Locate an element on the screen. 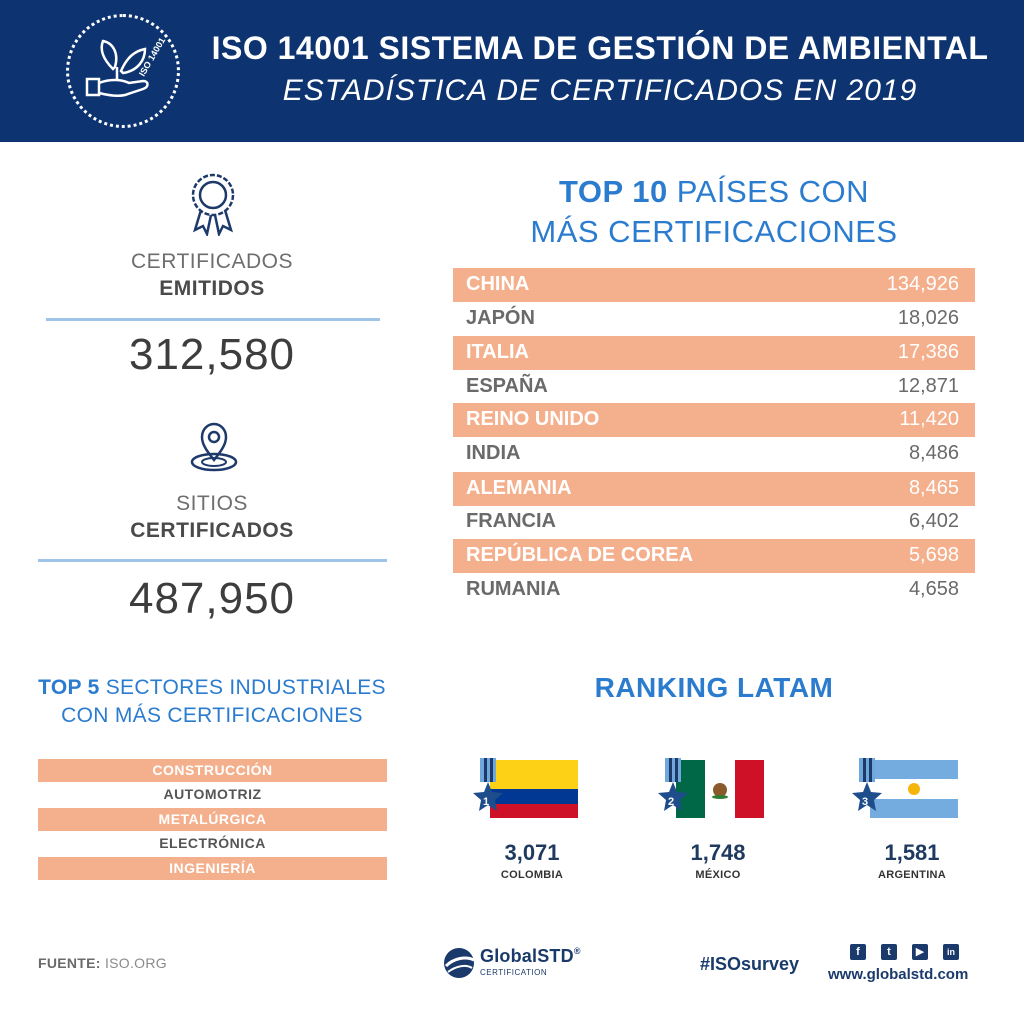  colombia-flag-icon is located at coordinates (534, 789).